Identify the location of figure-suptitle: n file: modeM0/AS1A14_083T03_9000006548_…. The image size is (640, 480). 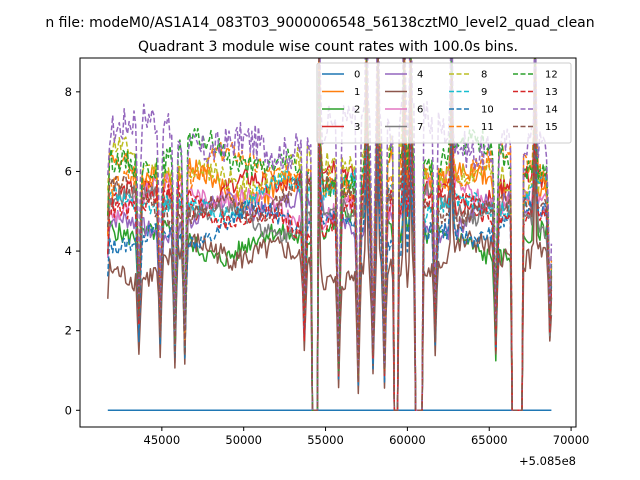
(319, 23).